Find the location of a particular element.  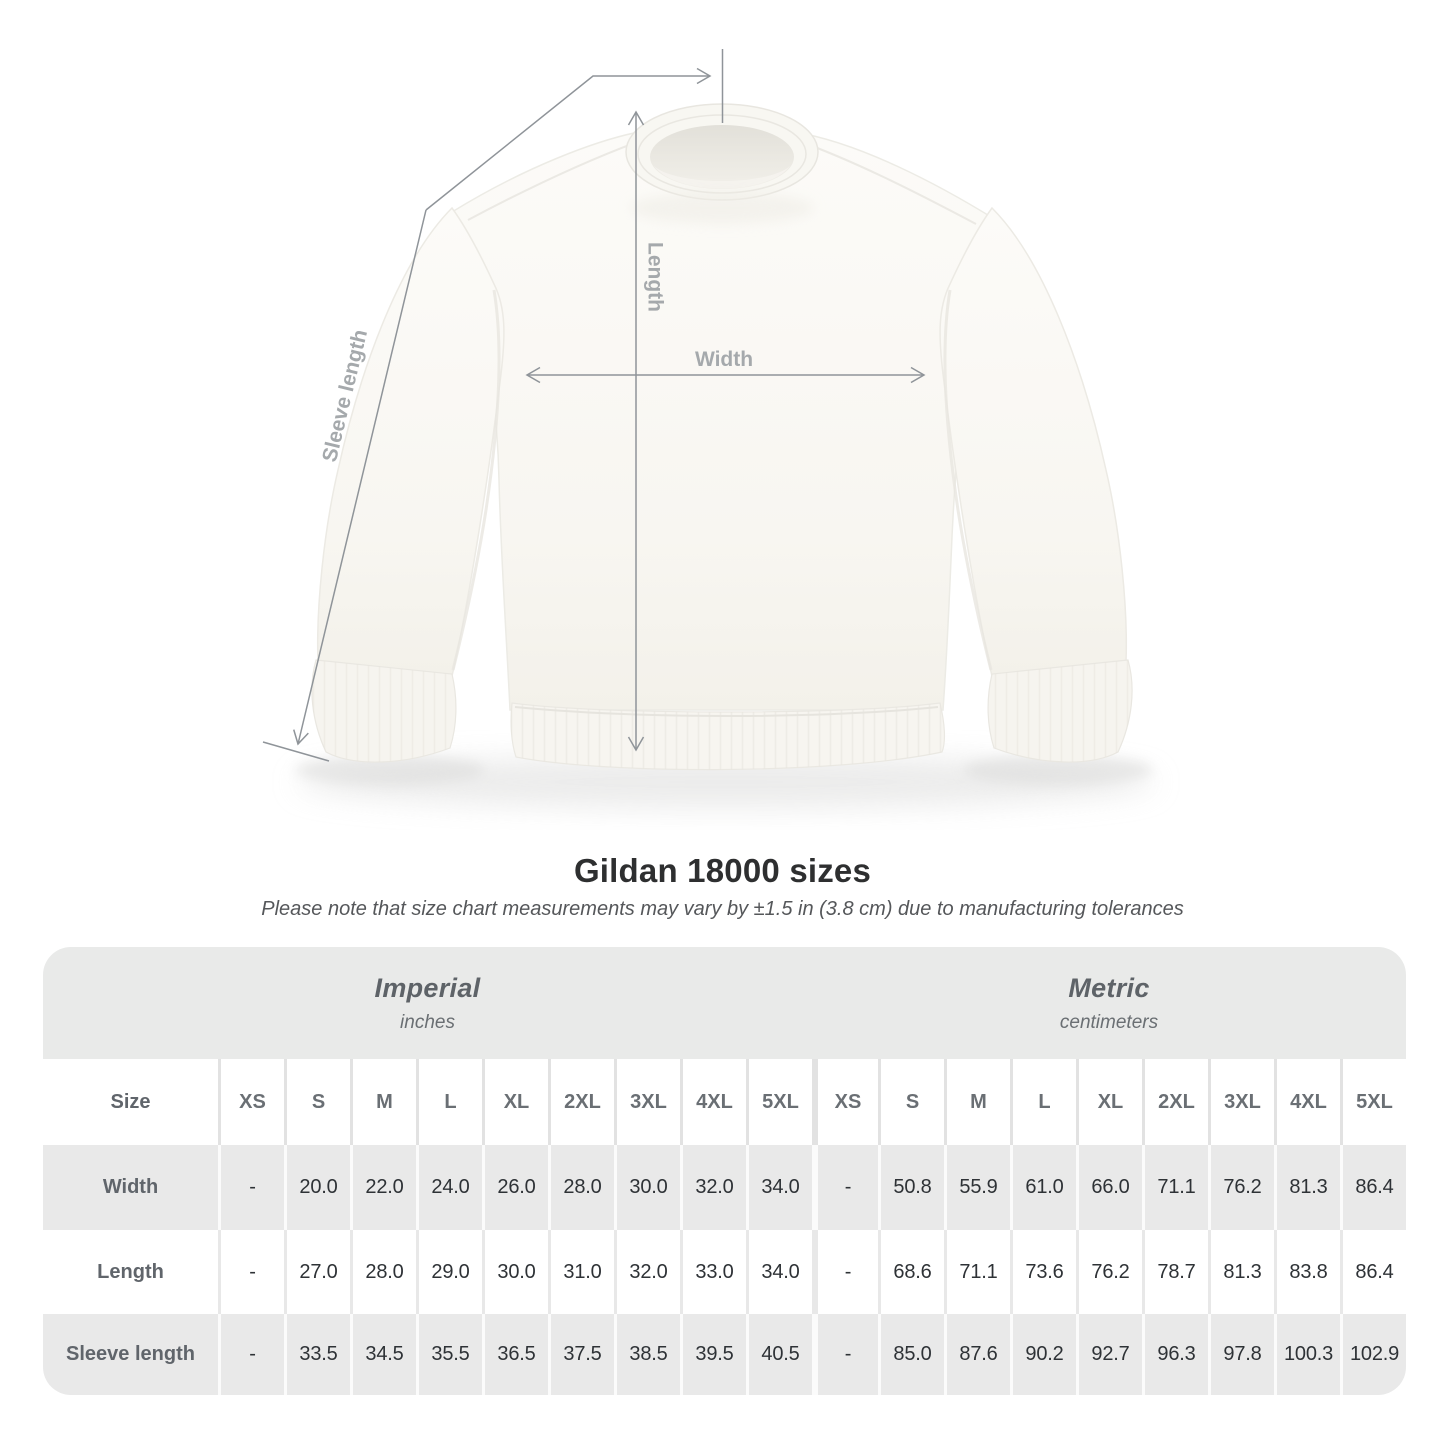

sleeve-measure-line is located at coordinates (360, 477).